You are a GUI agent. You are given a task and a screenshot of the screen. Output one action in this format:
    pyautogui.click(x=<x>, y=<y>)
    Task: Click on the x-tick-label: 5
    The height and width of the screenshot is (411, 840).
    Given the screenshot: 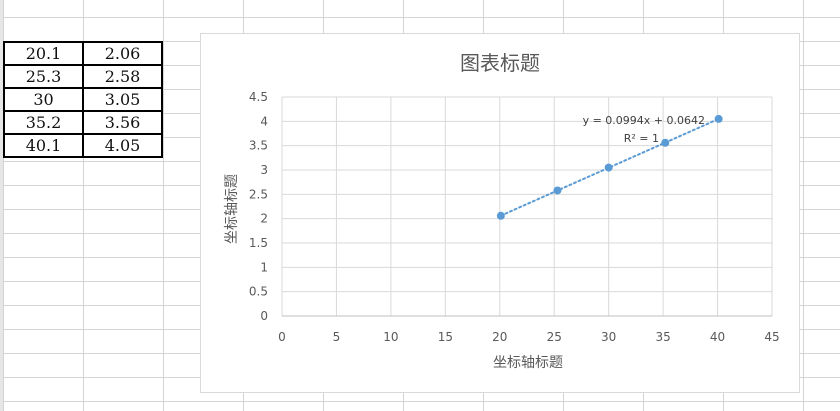 What is the action you would take?
    pyautogui.click(x=337, y=337)
    